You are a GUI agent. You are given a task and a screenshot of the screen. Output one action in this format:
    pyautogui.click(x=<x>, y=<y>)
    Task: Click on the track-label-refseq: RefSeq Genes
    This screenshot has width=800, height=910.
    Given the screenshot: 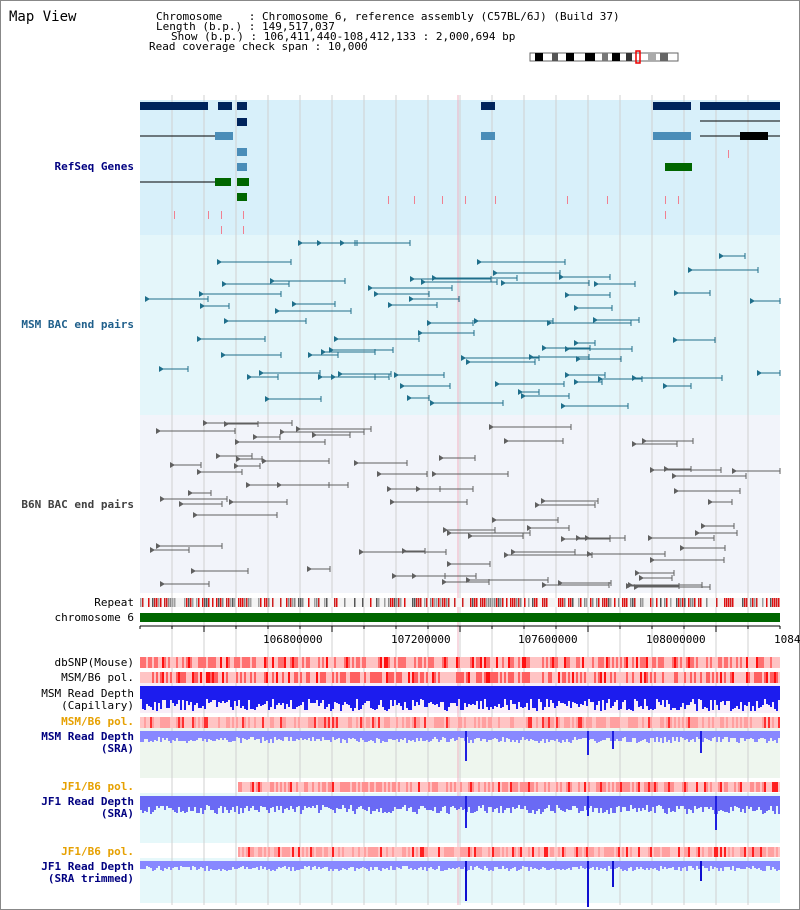 What is the action you would take?
    pyautogui.click(x=94, y=166)
    